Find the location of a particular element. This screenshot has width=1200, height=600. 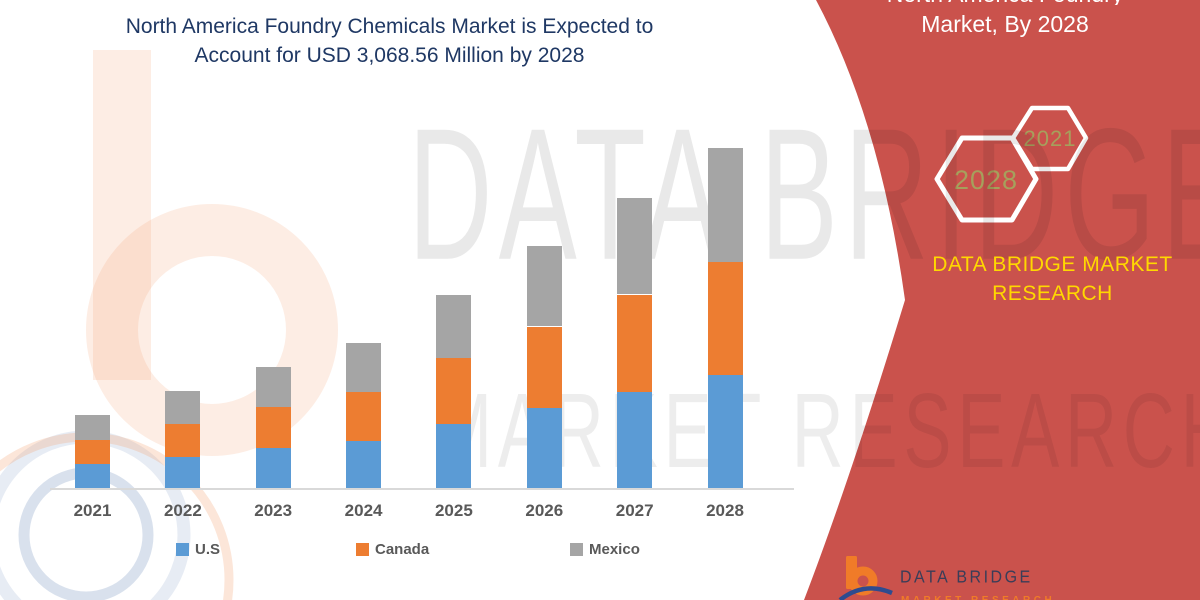

watermark-b-bowl is located at coordinates (212, 330).